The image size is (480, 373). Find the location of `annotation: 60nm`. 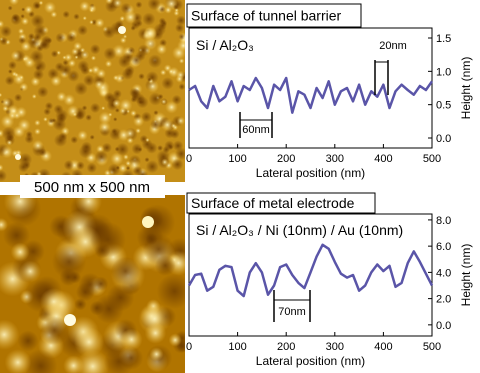

annotation: 60nm is located at coordinates (256, 130).